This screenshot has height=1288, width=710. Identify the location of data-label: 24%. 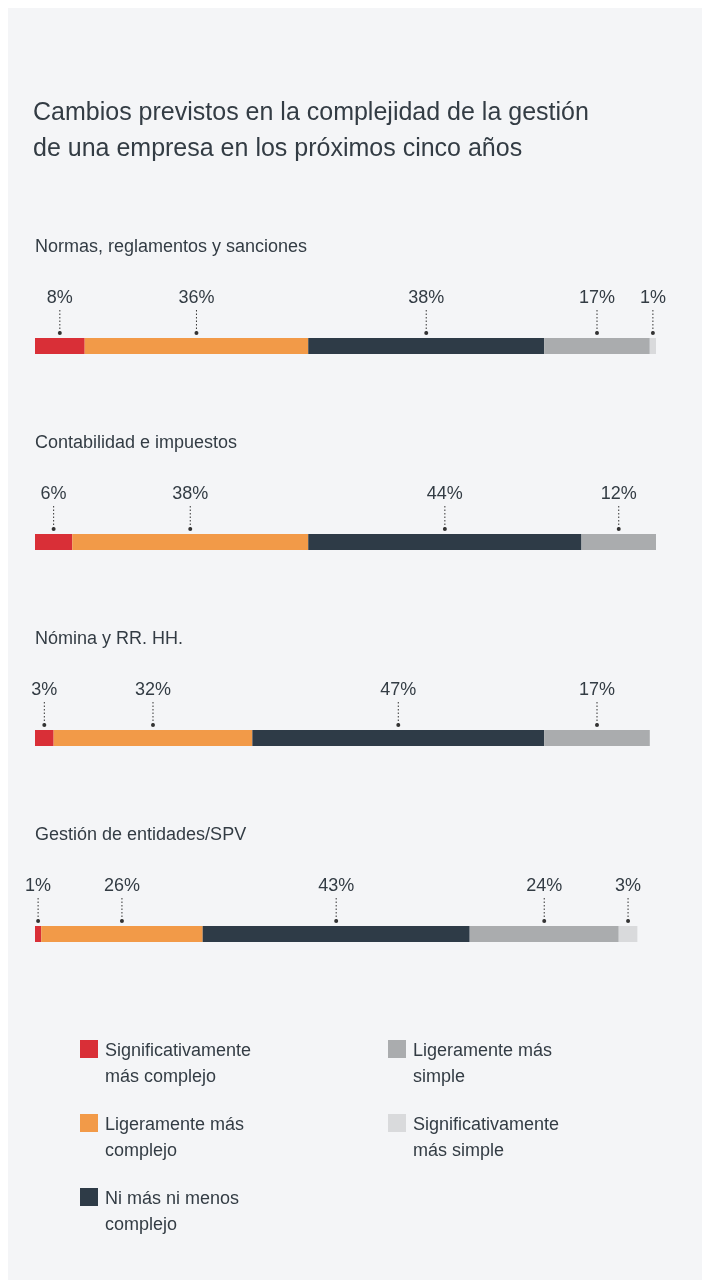
(544, 885).